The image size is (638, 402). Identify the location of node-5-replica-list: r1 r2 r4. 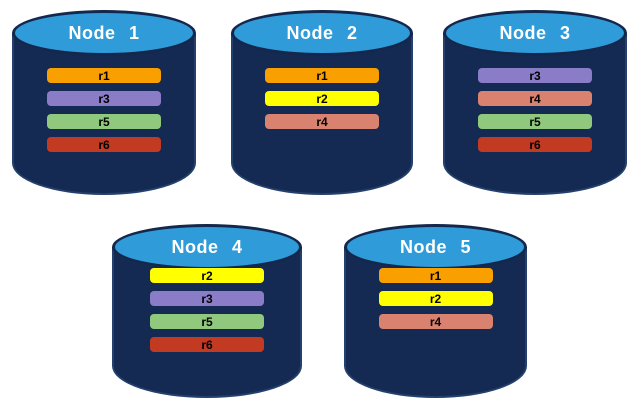
(435, 298).